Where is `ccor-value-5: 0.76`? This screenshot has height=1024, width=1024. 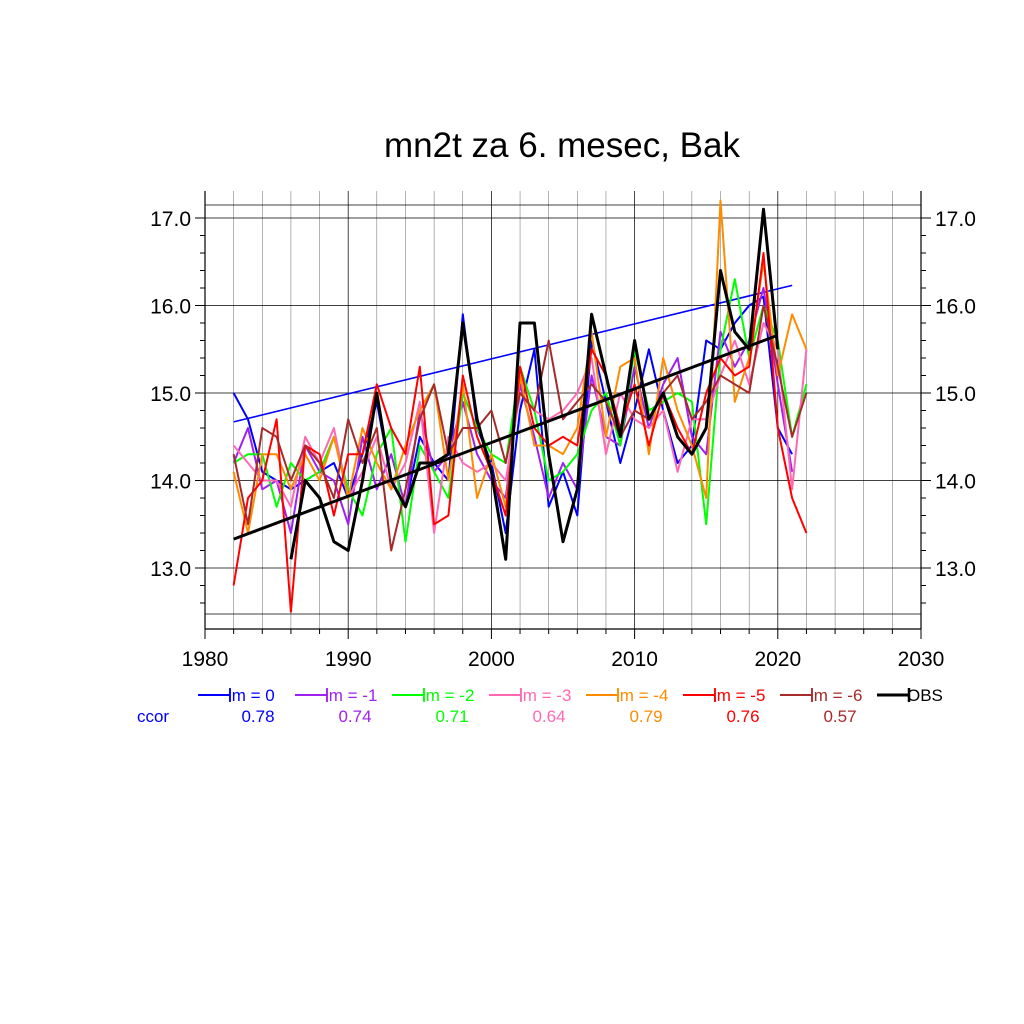 ccor-value-5: 0.76 is located at coordinates (742, 716).